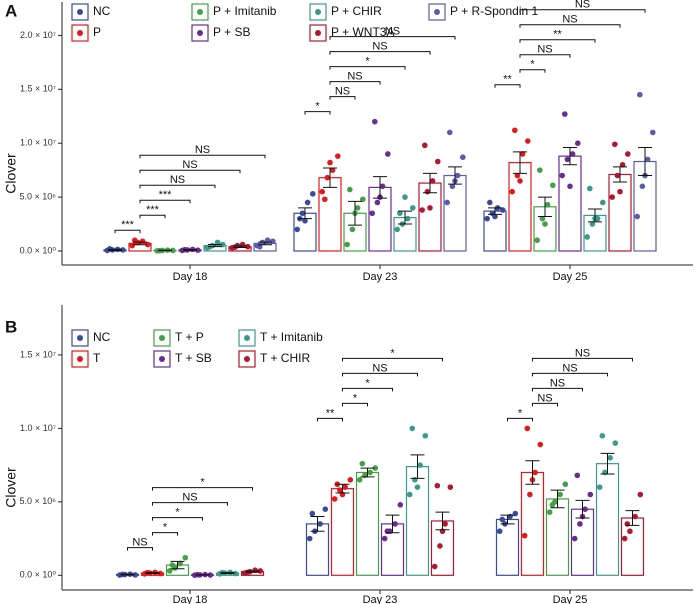 The width and height of the screenshot is (700, 604). What do you see at coordinates (166, 195) in the screenshot?
I see `significance-label: ***` at bounding box center [166, 195].